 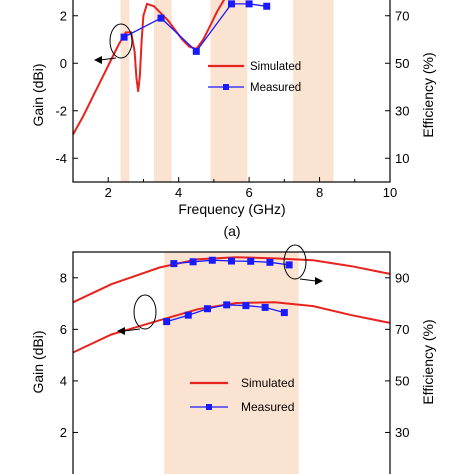 What do you see at coordinates (108, 192) in the screenshot?
I see `x-tick-label: 2` at bounding box center [108, 192].